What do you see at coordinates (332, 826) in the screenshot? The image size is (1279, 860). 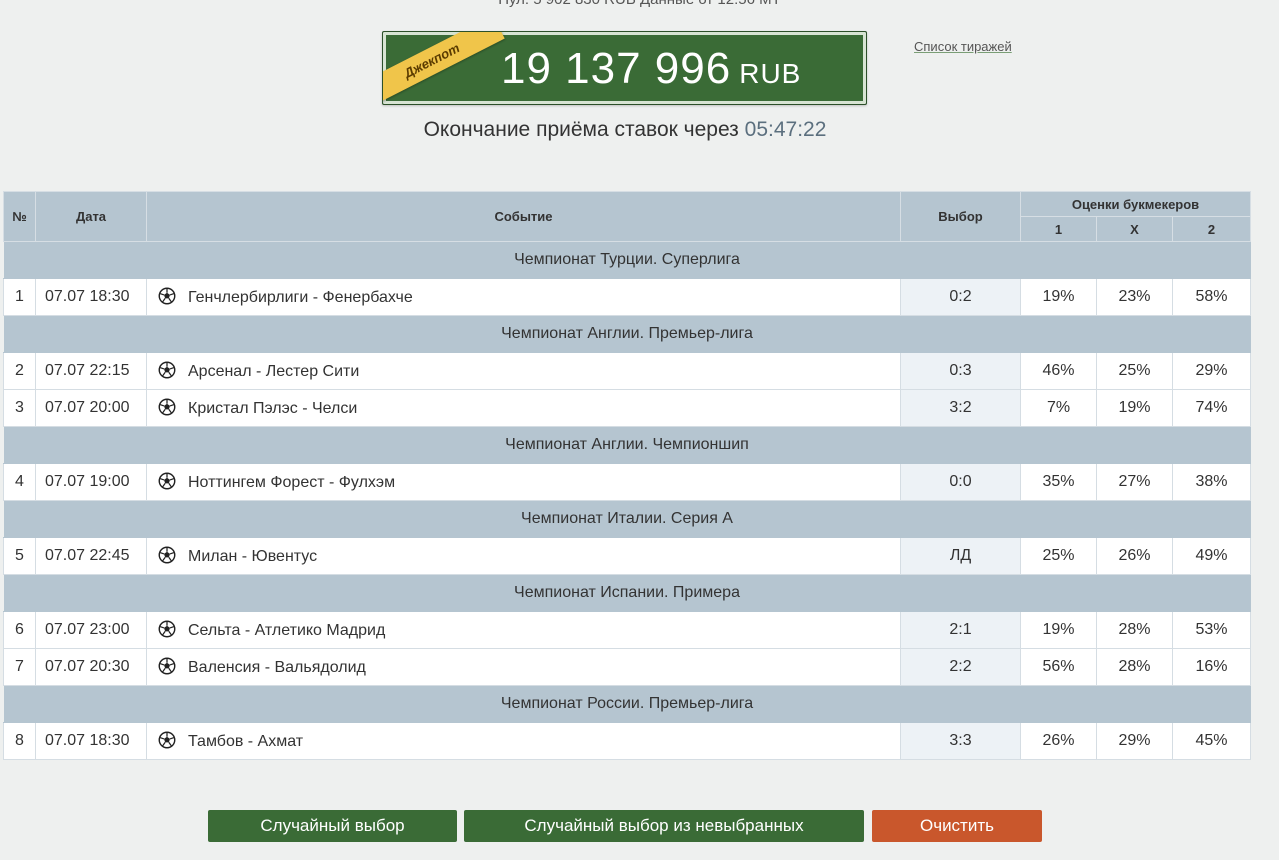 I see `random-choice-button: Случайный выбор` at bounding box center [332, 826].